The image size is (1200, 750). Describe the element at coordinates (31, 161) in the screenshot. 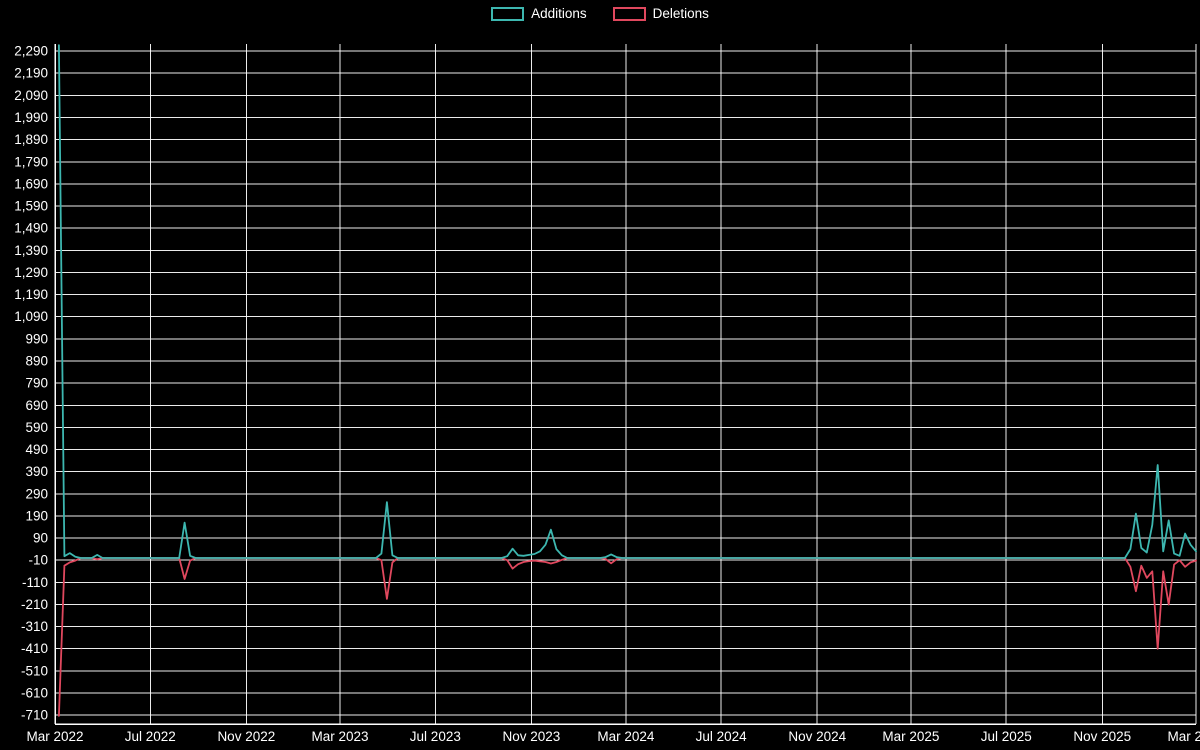

I see `y-tick-label: 1,790` at that location.